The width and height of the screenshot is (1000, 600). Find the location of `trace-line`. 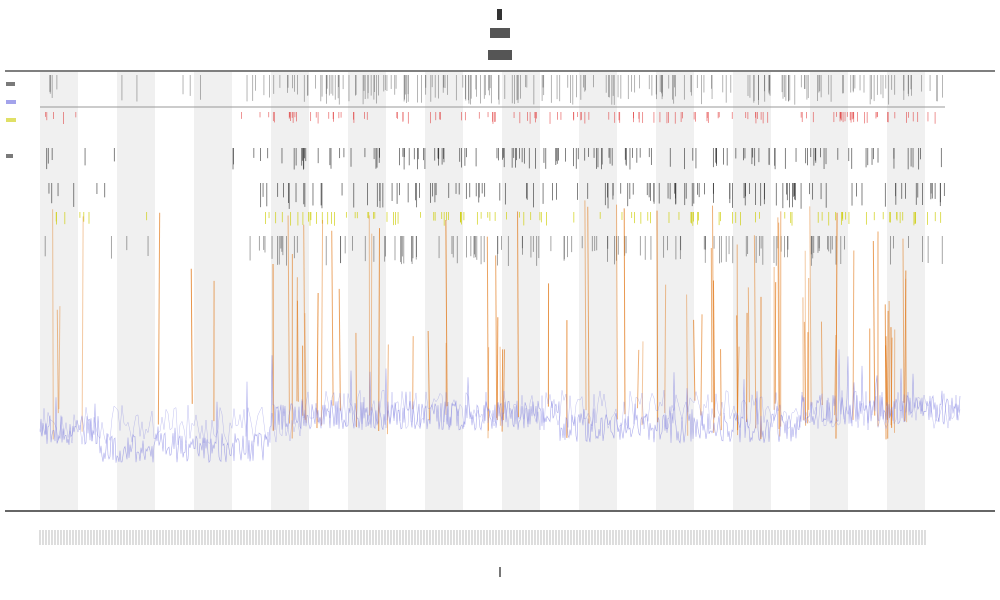

trace-line is located at coordinates (500, 417).